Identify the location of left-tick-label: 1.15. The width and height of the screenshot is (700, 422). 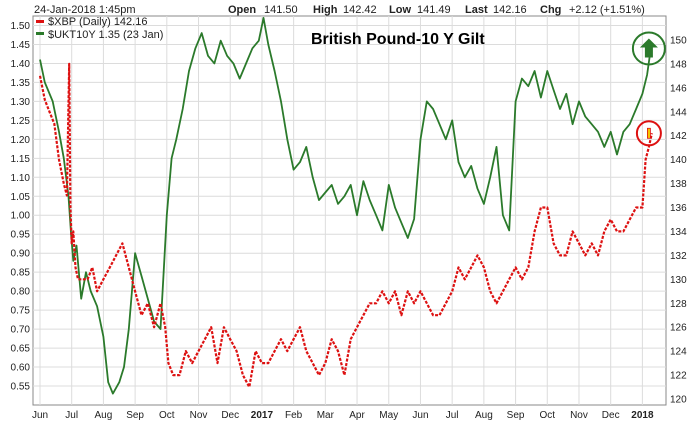
(21, 159).